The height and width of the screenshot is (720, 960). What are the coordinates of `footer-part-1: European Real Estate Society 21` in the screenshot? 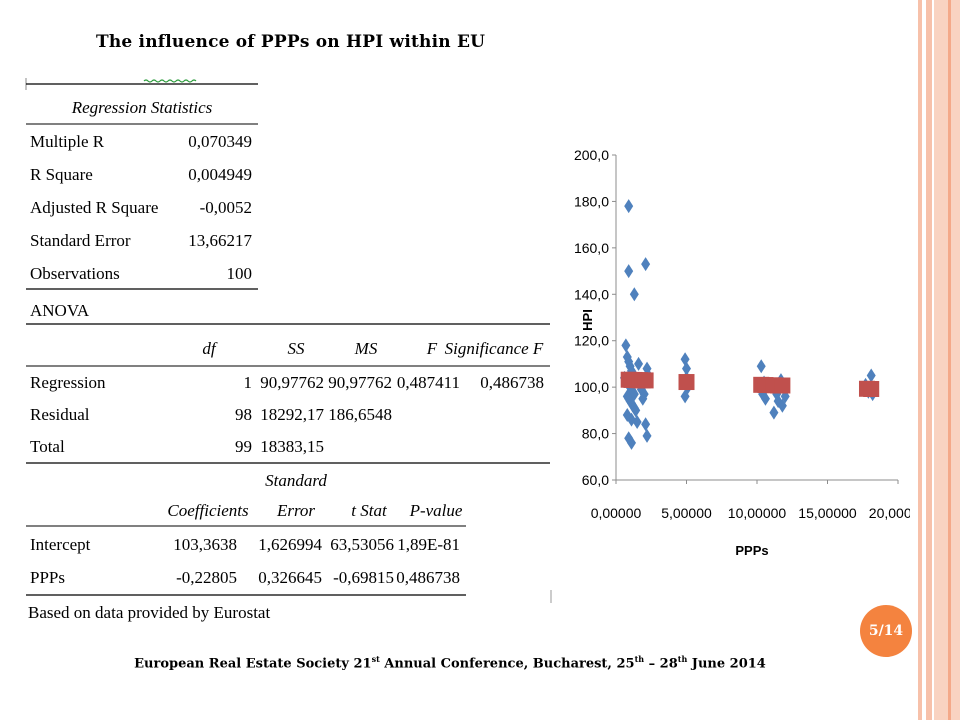 It's located at (253, 664).